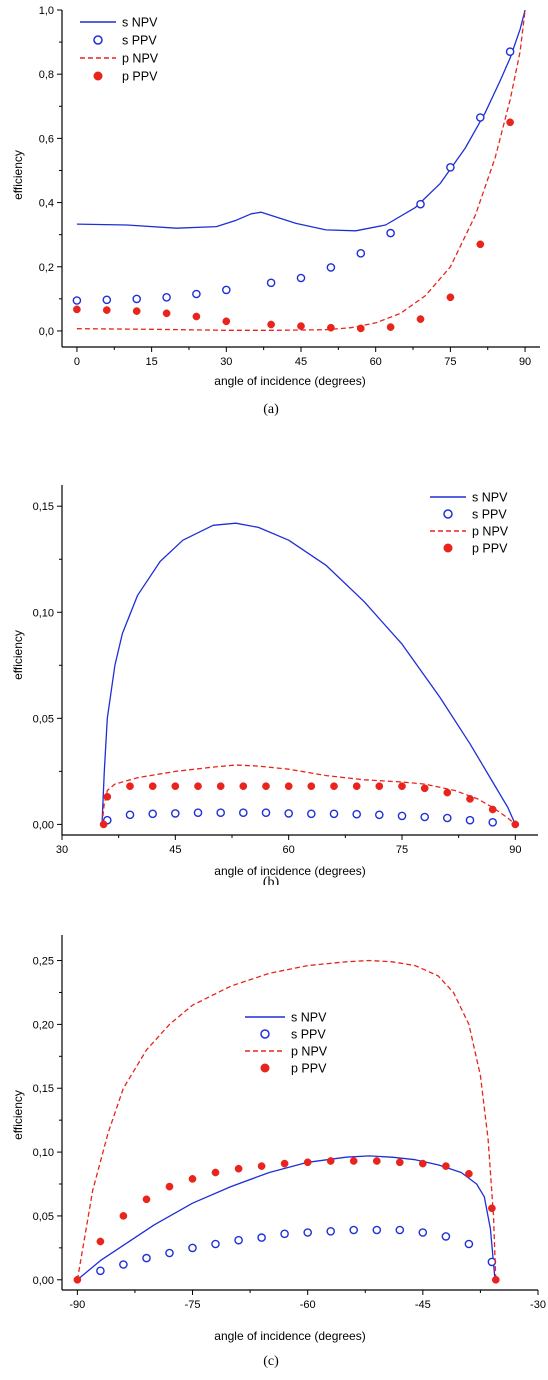 This screenshot has height=1380, width=548. I want to click on x-tick-label: 15, so click(152, 362).